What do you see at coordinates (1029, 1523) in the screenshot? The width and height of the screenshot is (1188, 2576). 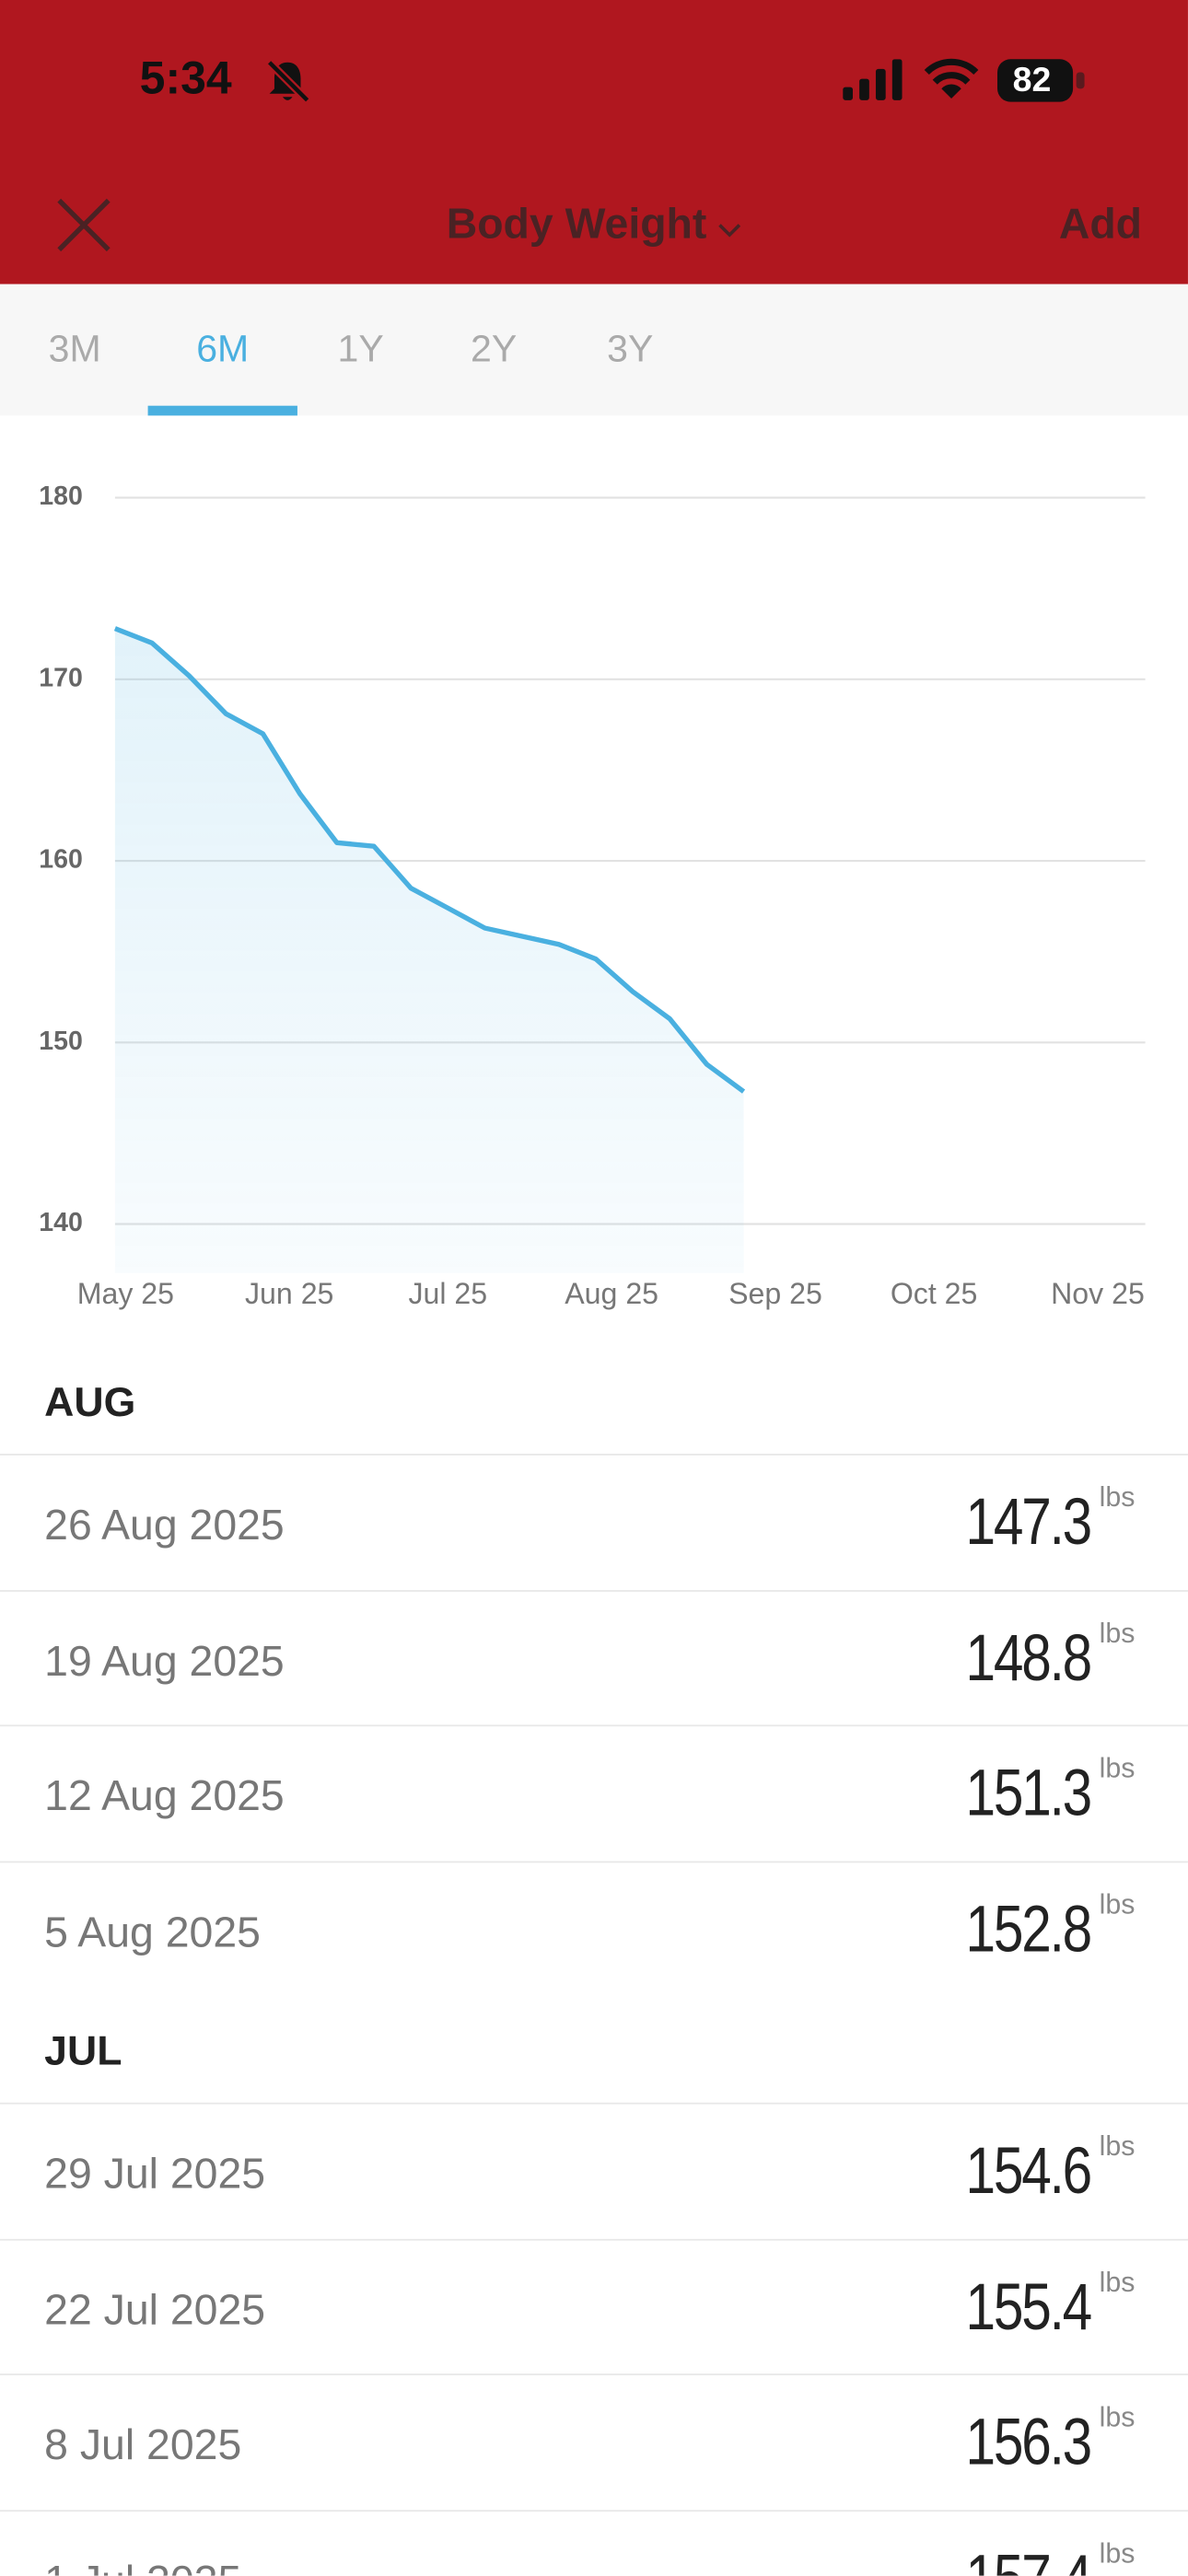 I see `entry-value: 147.3` at bounding box center [1029, 1523].